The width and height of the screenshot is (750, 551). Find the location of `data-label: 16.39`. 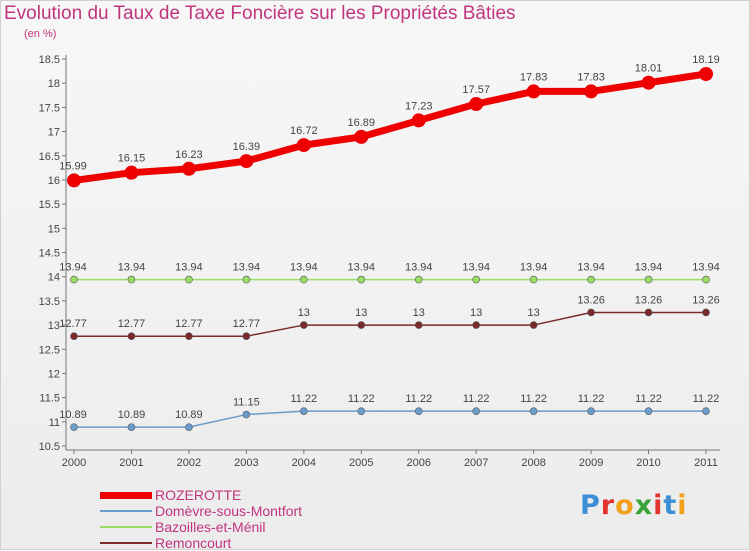

data-label: 16.39 is located at coordinates (247, 147).